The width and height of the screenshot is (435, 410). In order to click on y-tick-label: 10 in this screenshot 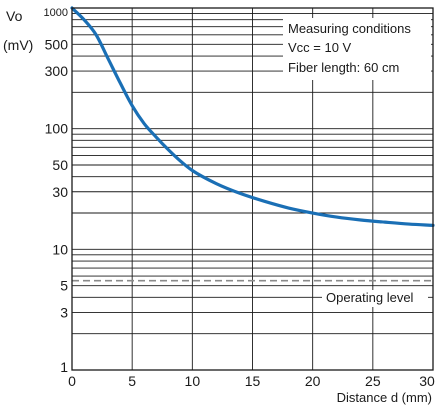, I will do `click(60, 249)`.